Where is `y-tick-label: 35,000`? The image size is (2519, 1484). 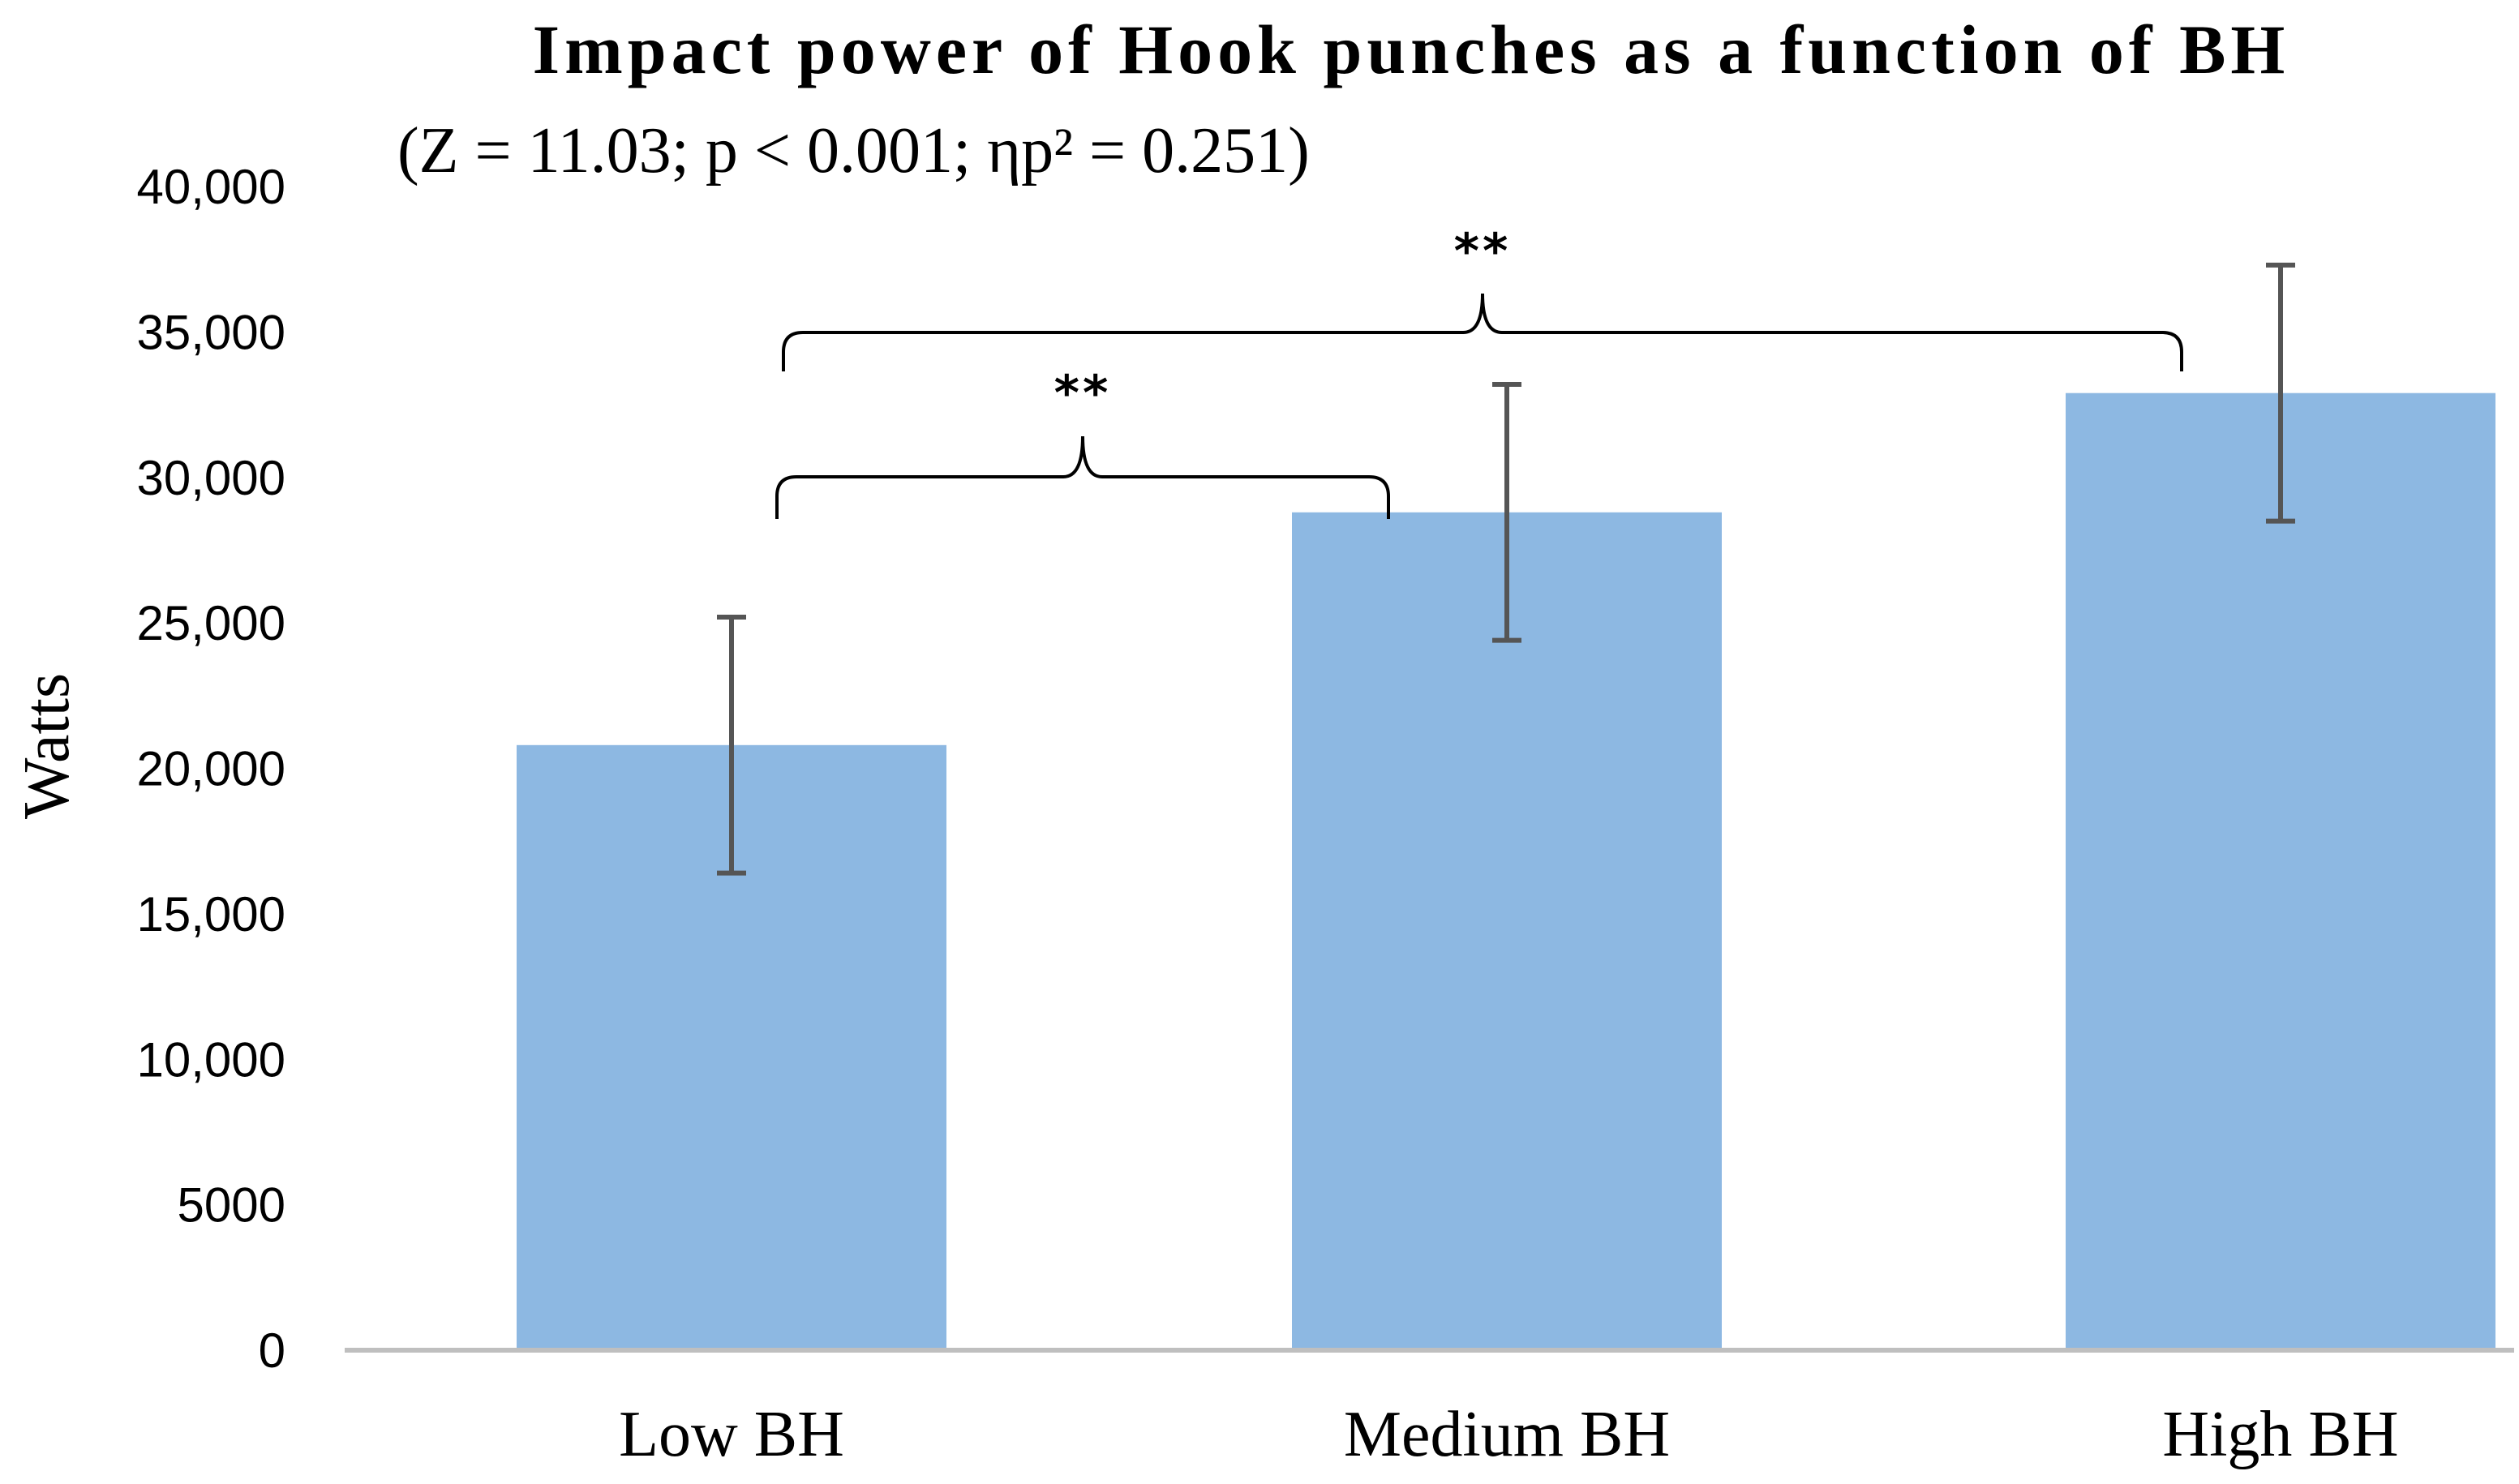
y-tick-label: 35,000 is located at coordinates (210, 332).